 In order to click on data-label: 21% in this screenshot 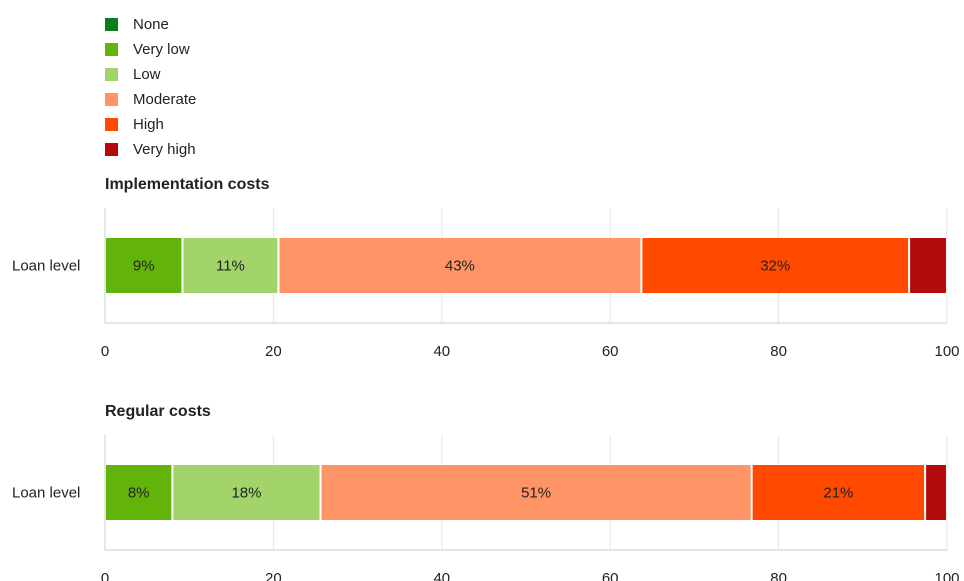, I will do `click(838, 493)`.